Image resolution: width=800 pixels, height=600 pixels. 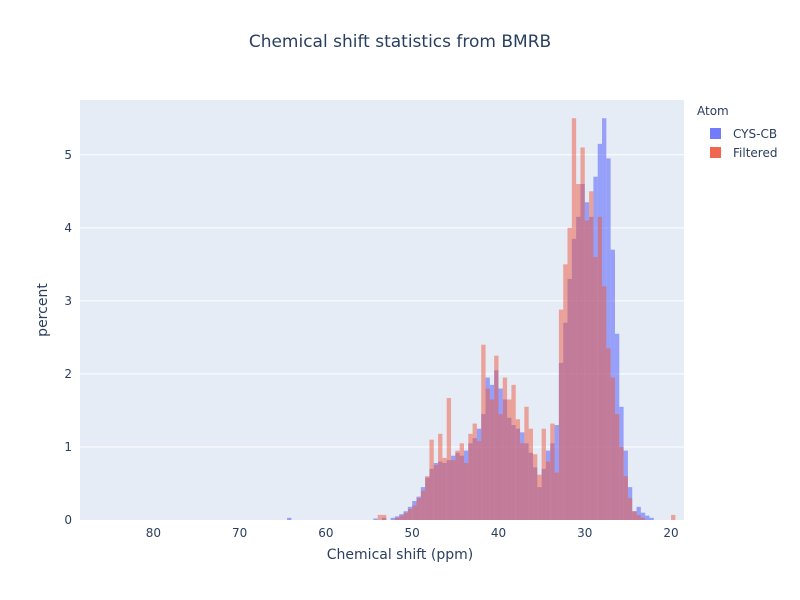 I want to click on x-tick-label: 20, so click(x=670, y=533).